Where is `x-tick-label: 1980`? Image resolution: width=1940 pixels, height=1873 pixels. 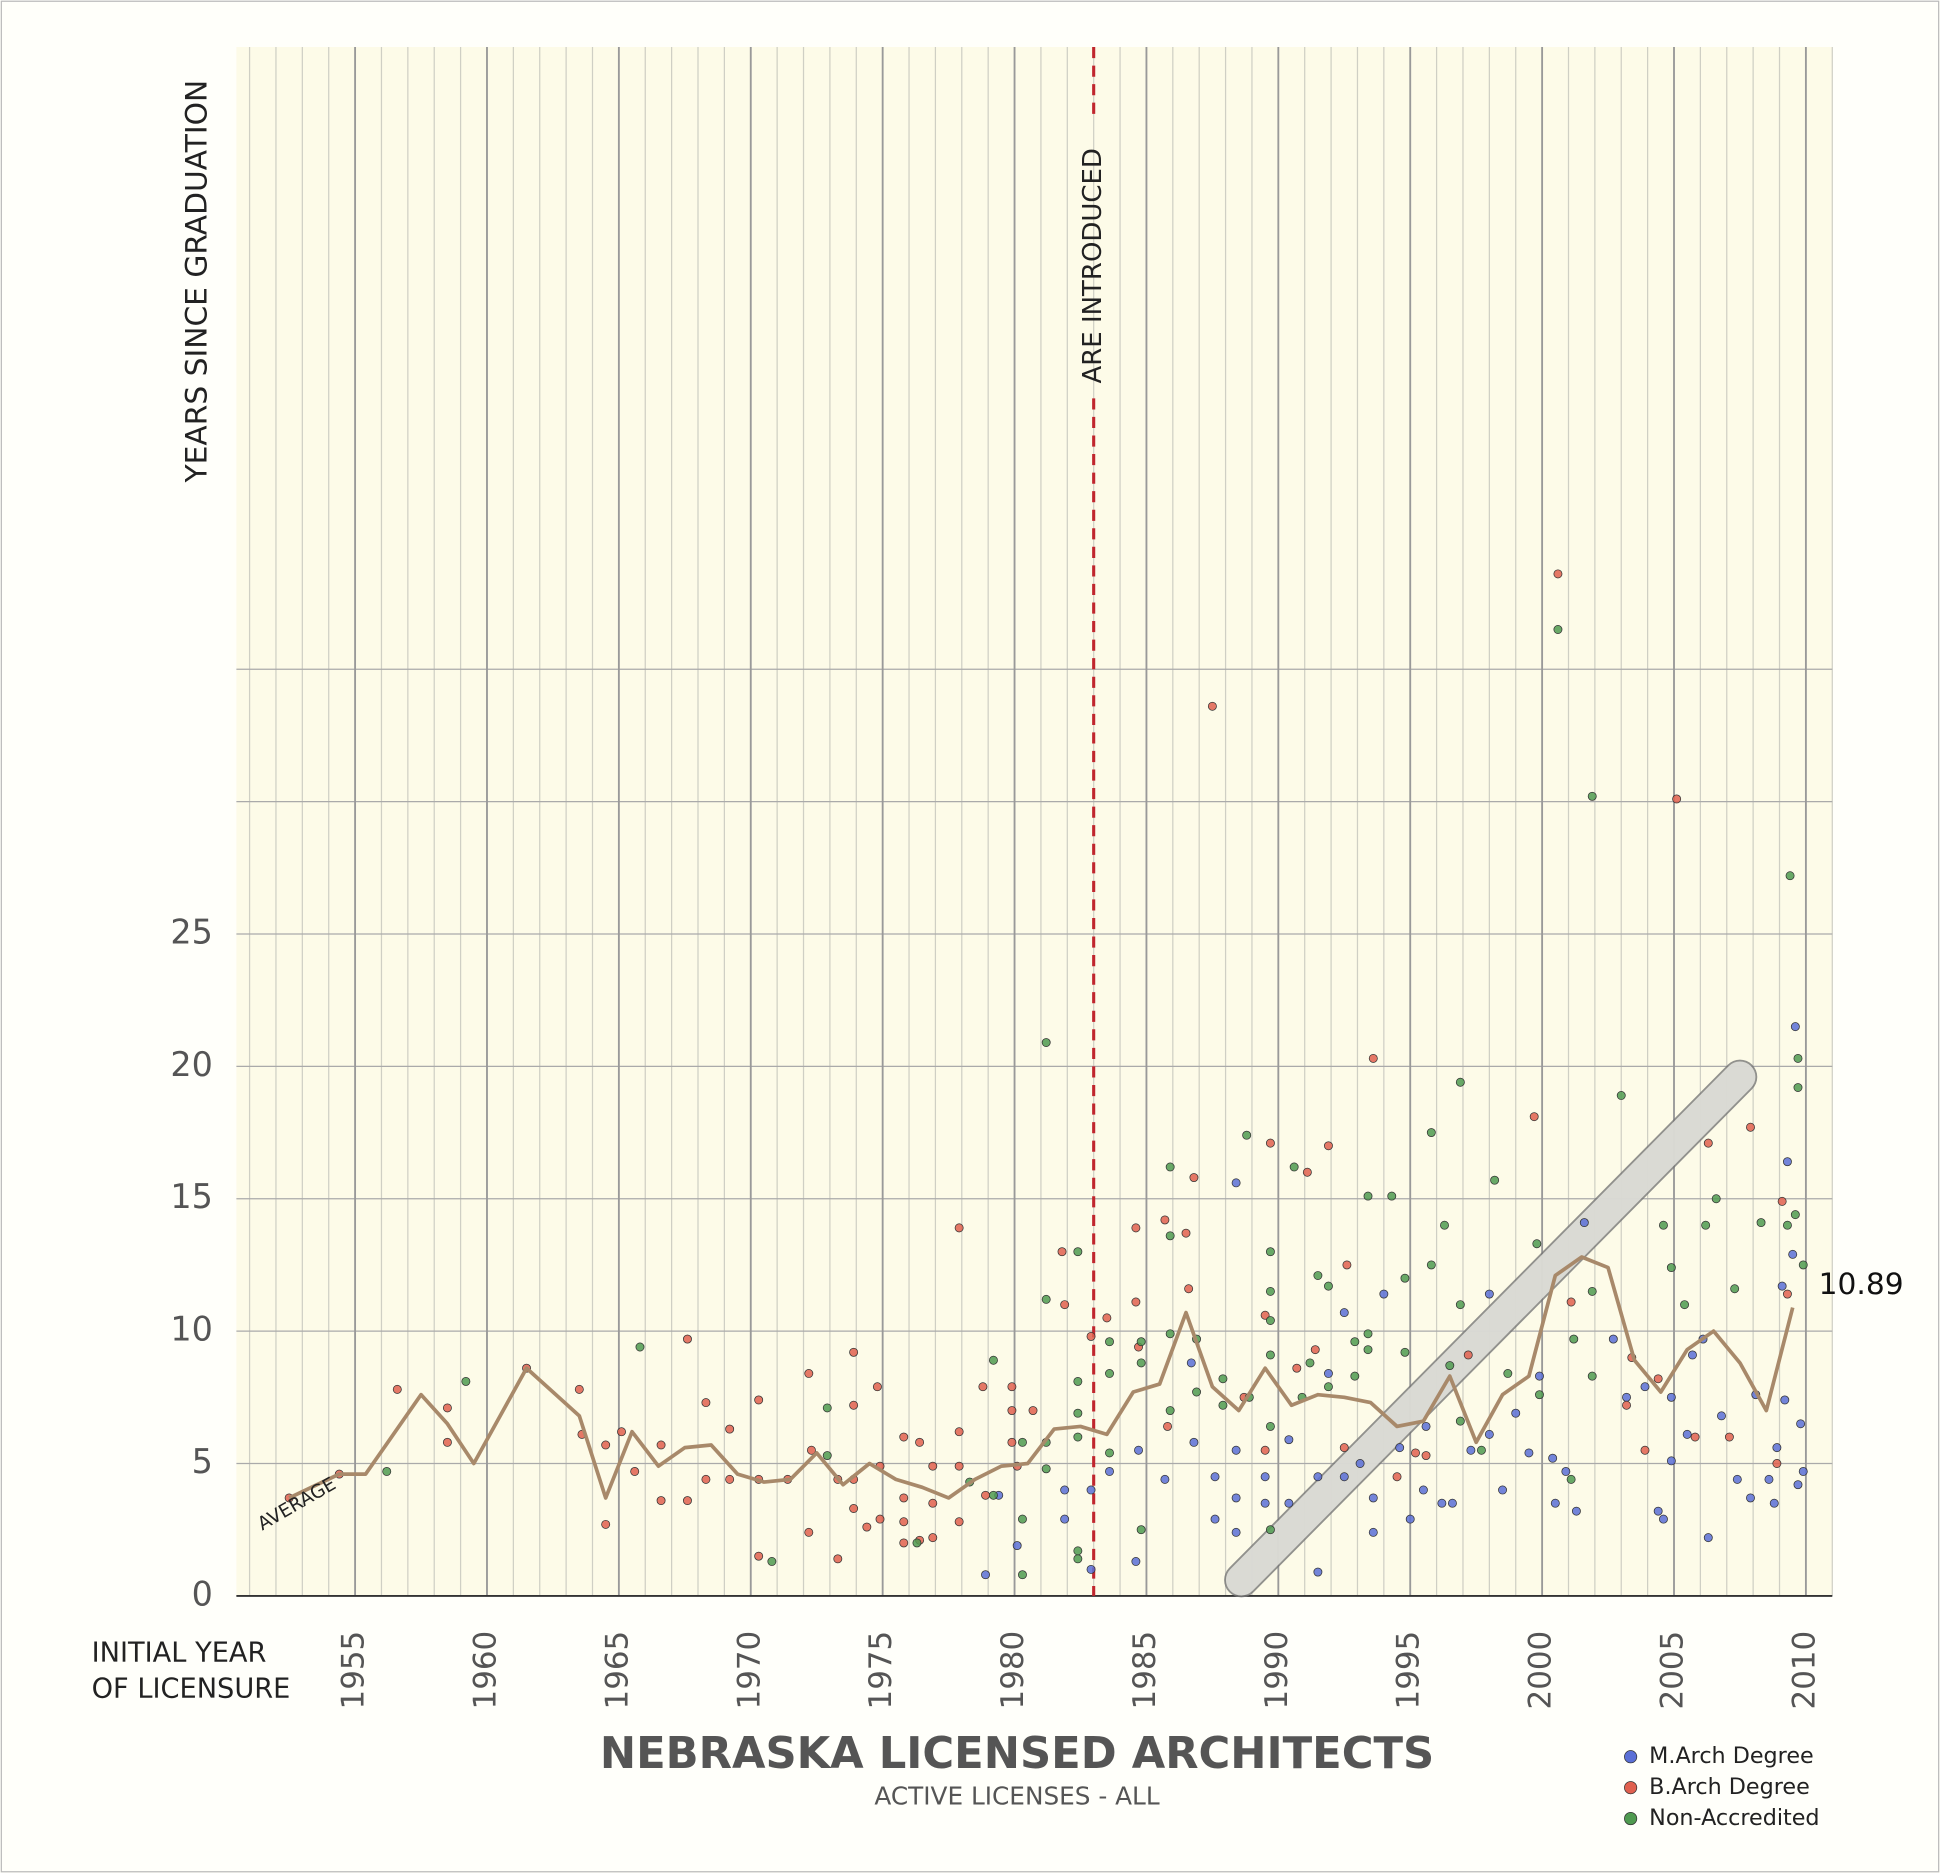
x-tick-label: 1980 is located at coordinates (1013, 1670).